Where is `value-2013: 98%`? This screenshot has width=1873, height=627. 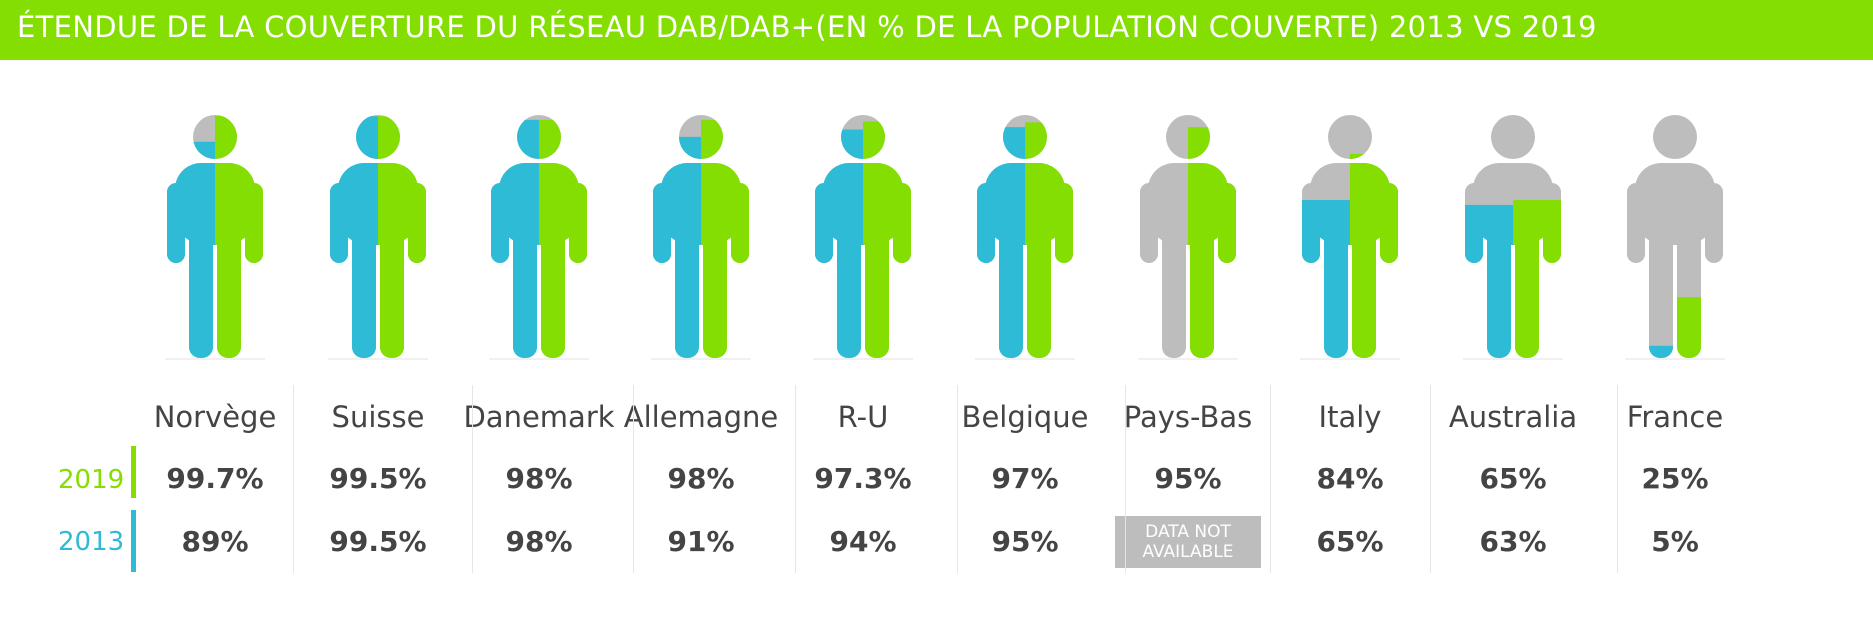
value-2013: 98% is located at coordinates (539, 541).